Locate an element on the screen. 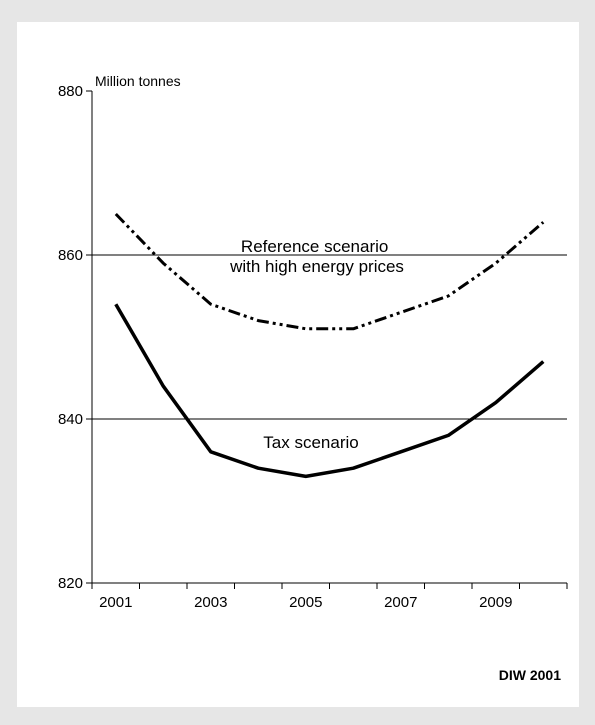  series-line-reference is located at coordinates (329, 271).